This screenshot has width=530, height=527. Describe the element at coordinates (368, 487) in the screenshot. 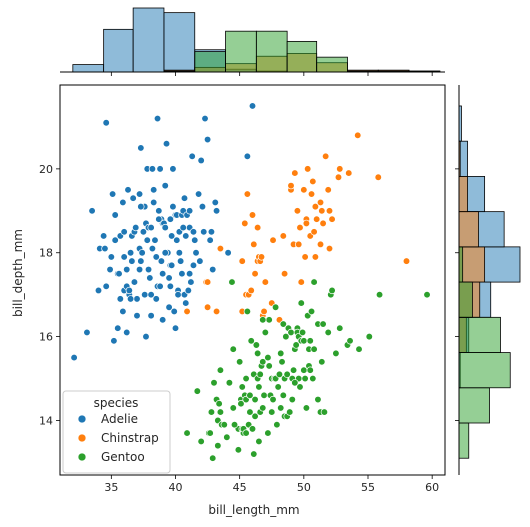

I see `x-tick-label: 55` at that location.